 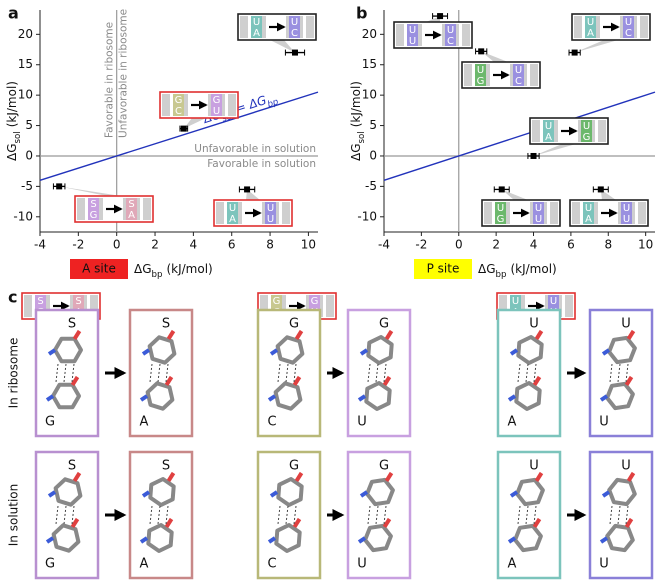 What do you see at coordinates (29, 125) in the screenshot?
I see `y-tick-label: 5` at bounding box center [29, 125].